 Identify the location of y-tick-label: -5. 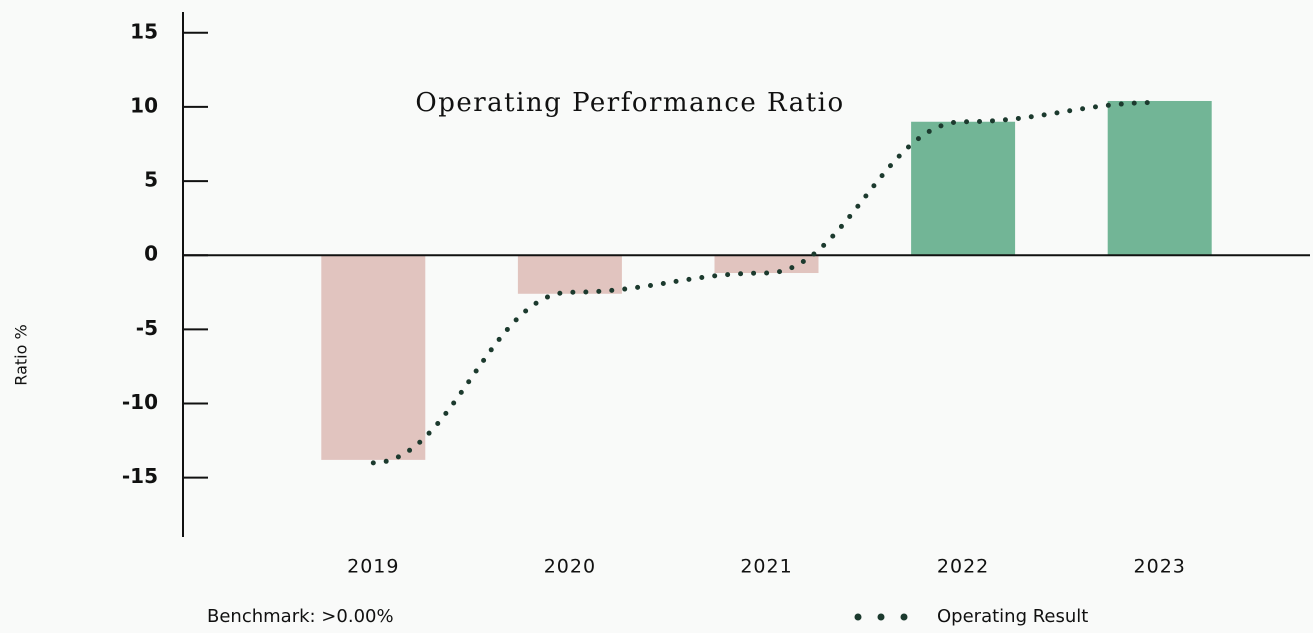
(147, 328).